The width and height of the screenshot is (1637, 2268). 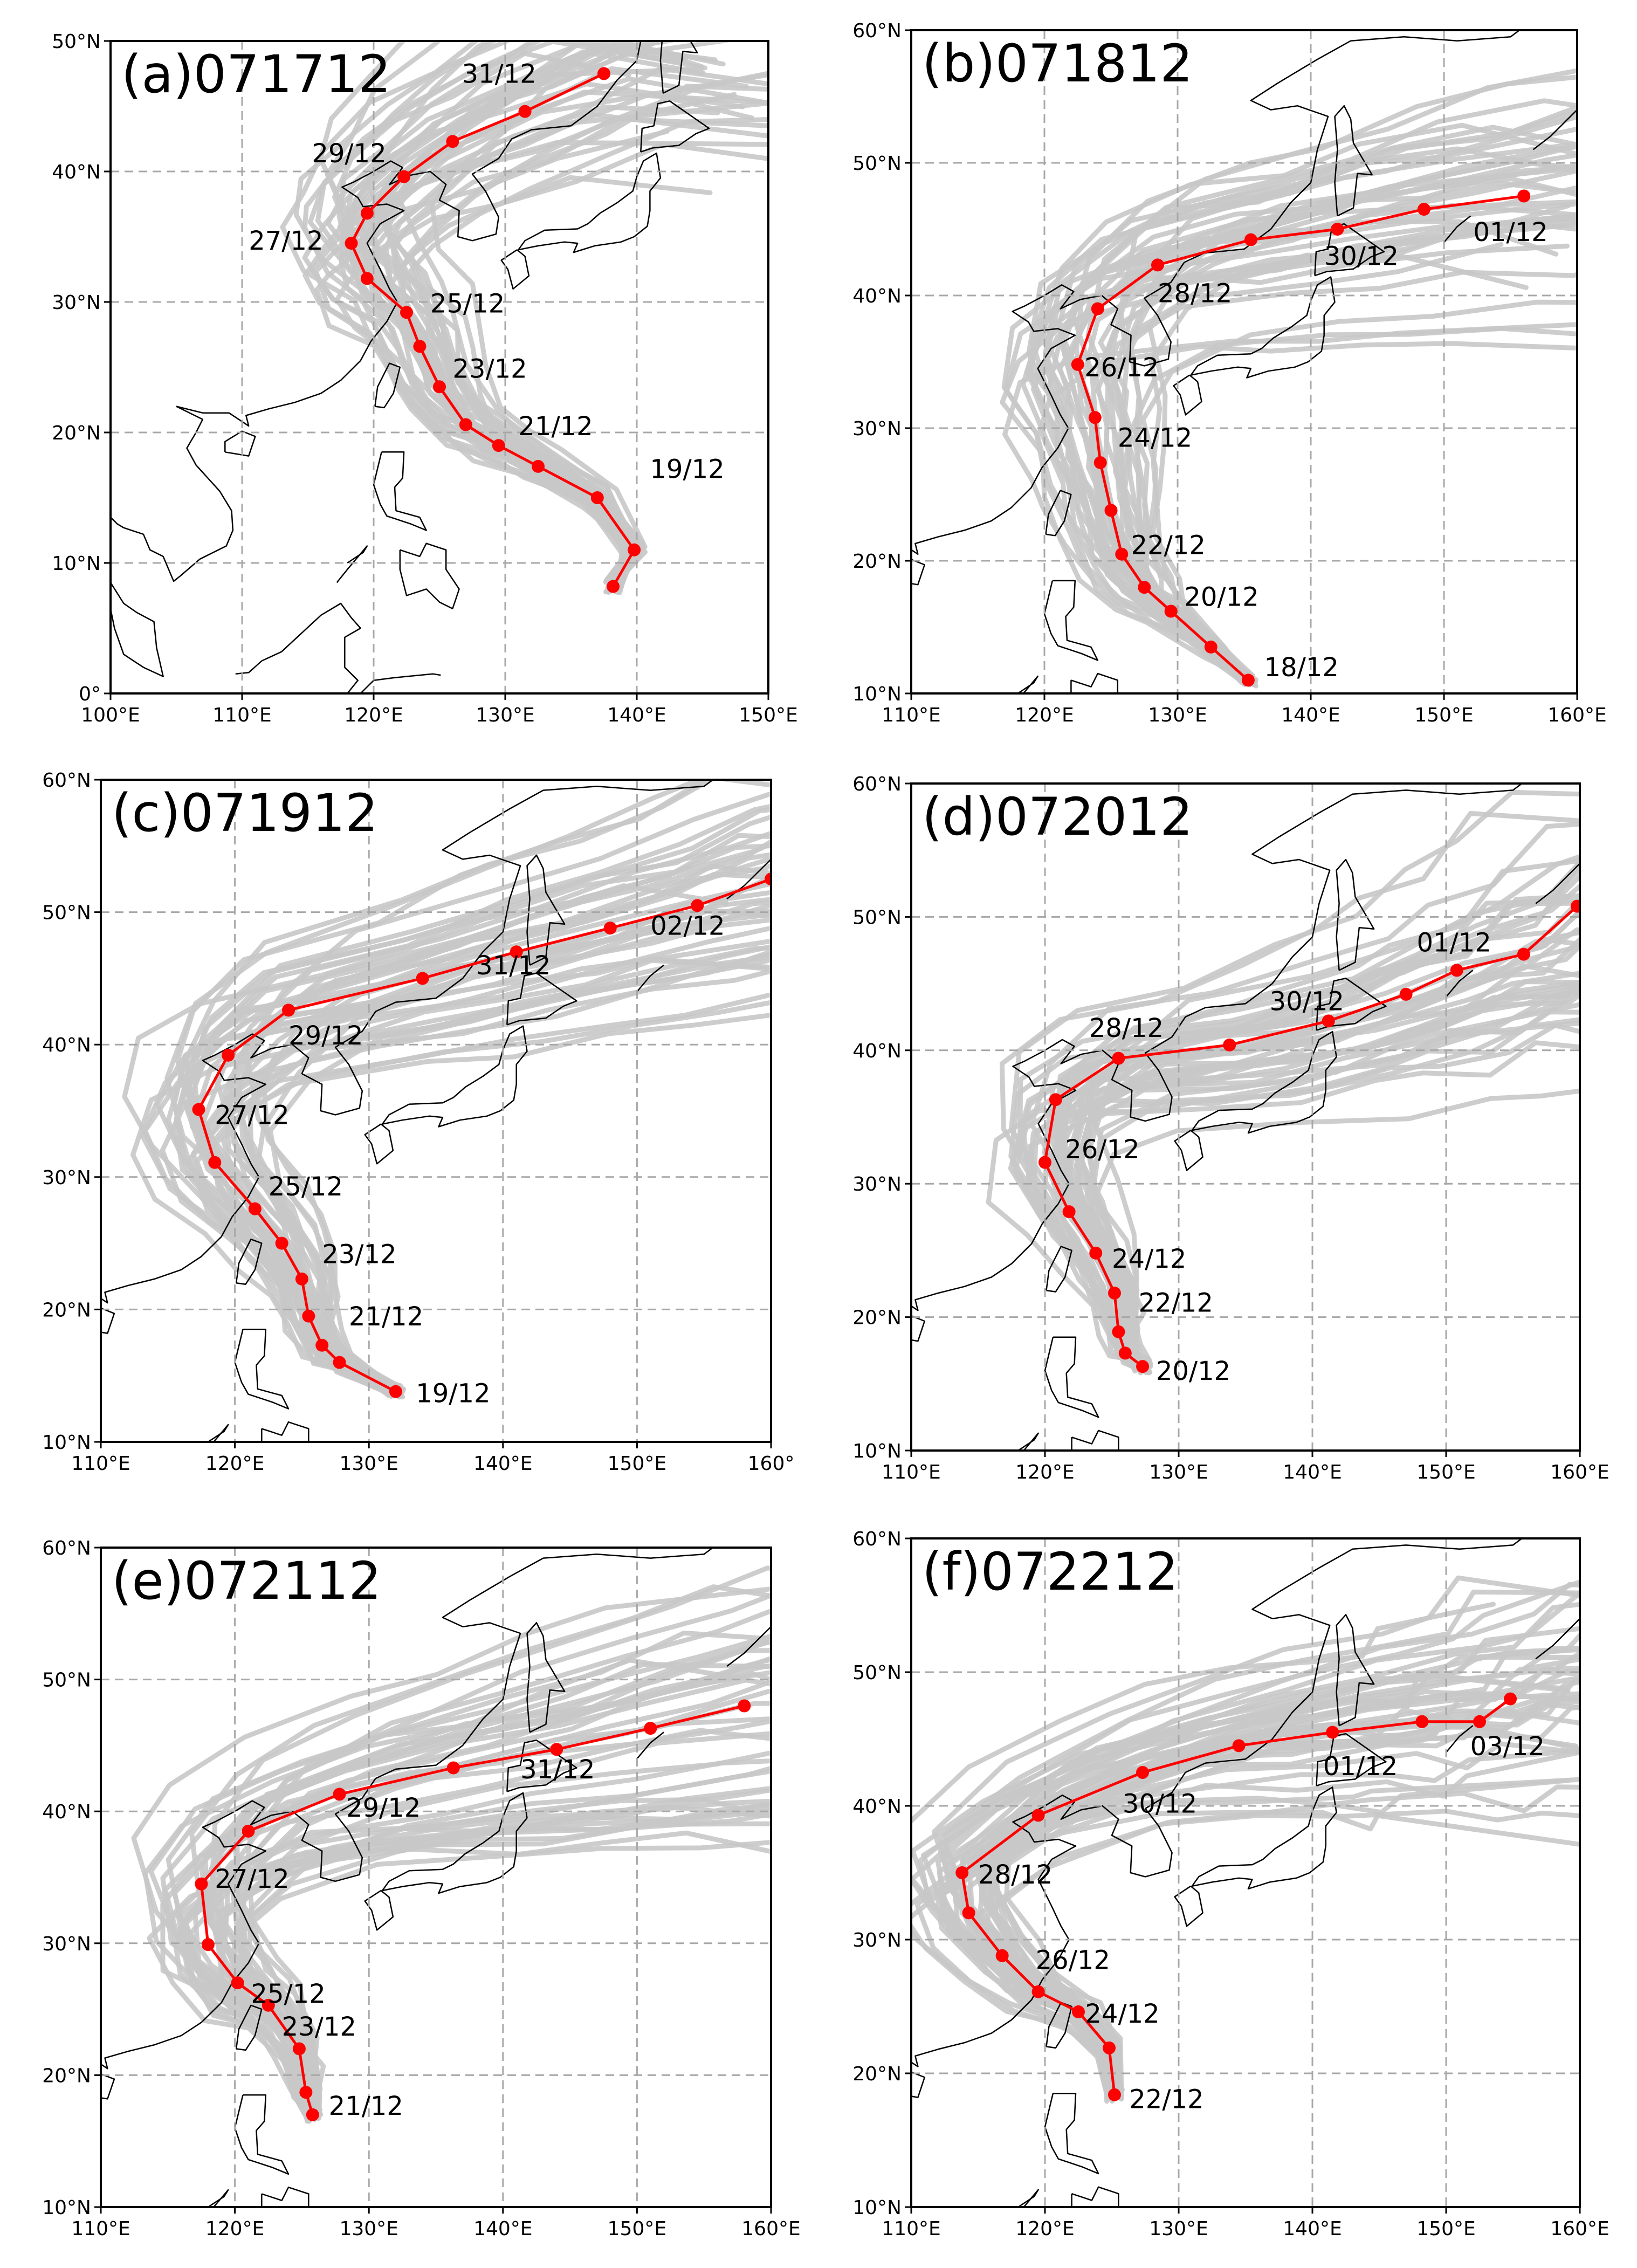 I want to click on x-tick-label: 140°E, so click(x=503, y=2229).